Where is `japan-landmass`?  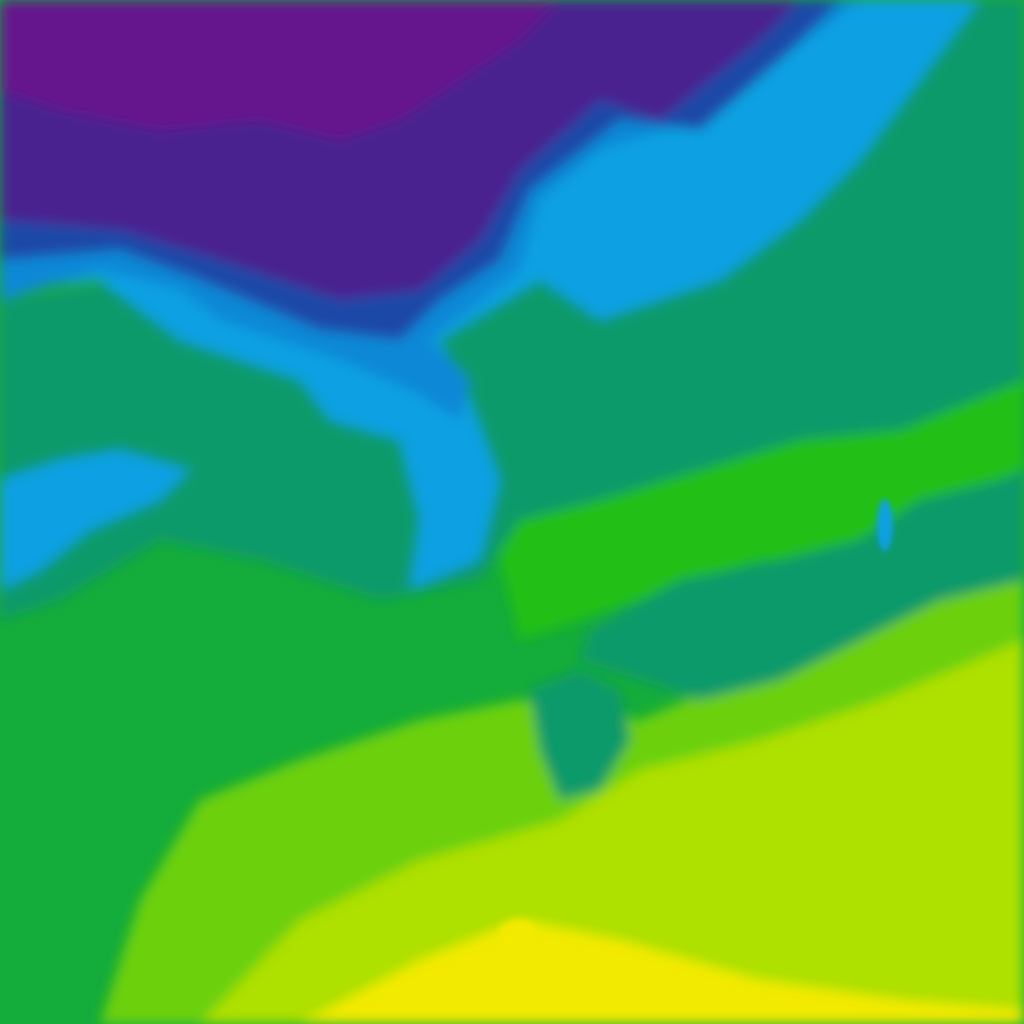 japan-landmass is located at coordinates (802, 585).